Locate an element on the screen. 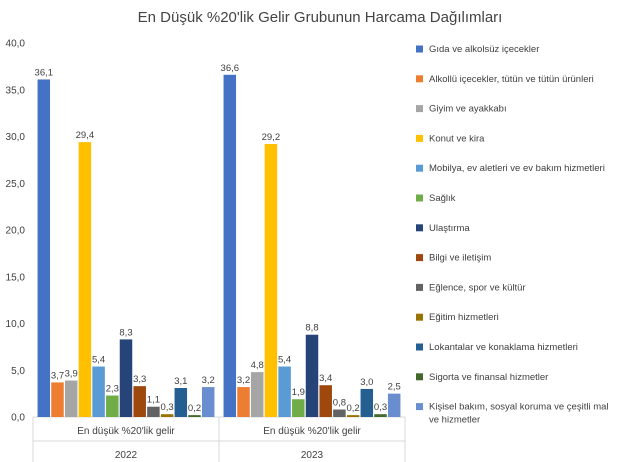 Image resolution: width=640 pixels, height=462 pixels. data-label: 3,9 is located at coordinates (71, 374).